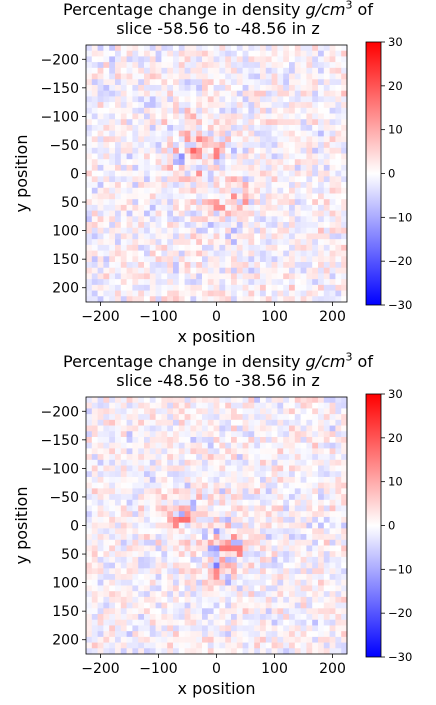 This screenshot has height=705, width=436. What do you see at coordinates (70, 555) in the screenshot?
I see `y-tick-label: 50` at bounding box center [70, 555].